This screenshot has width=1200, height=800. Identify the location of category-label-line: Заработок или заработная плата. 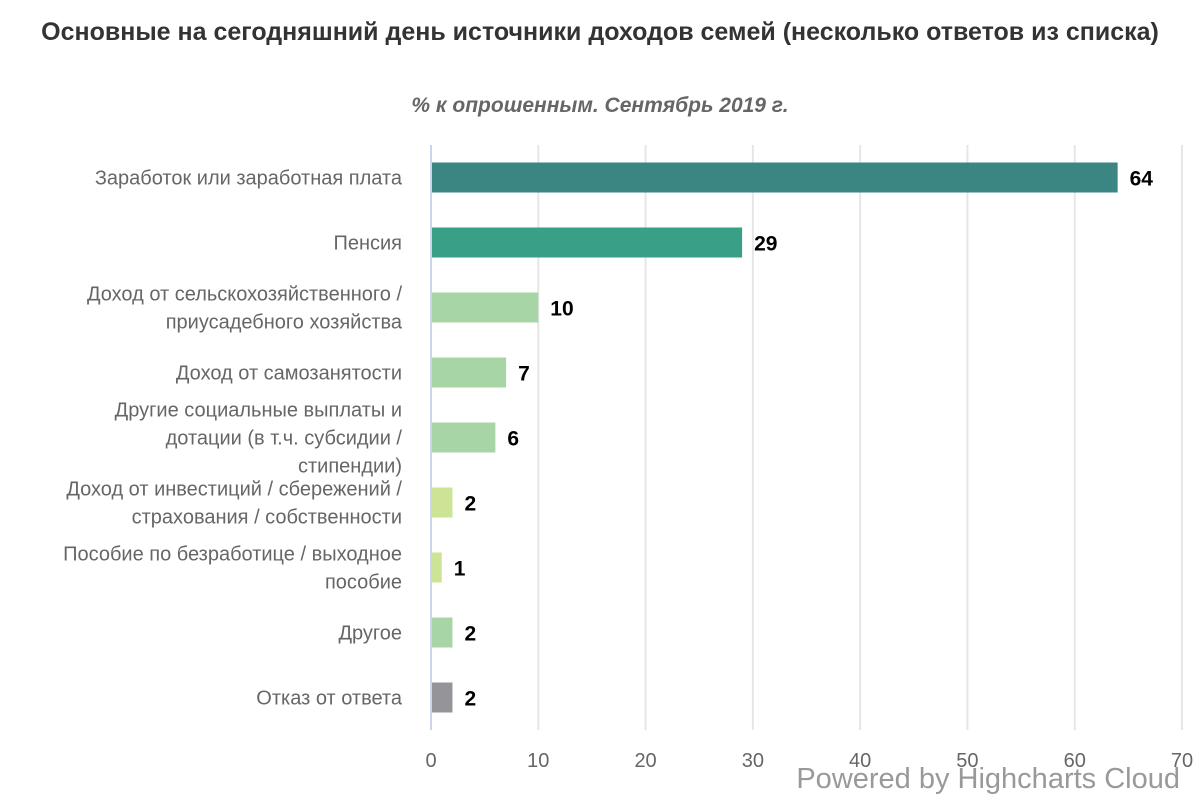
(249, 179).